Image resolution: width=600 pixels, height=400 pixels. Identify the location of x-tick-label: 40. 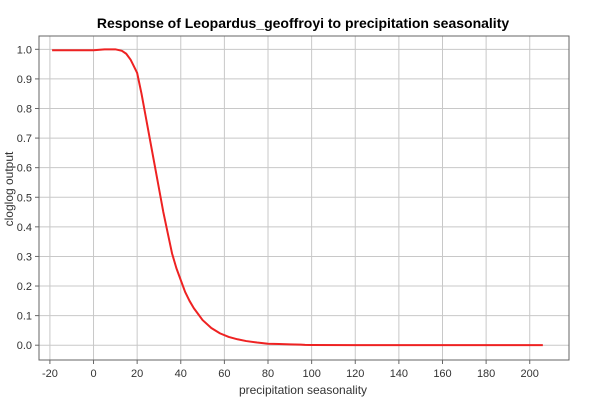
(181, 374).